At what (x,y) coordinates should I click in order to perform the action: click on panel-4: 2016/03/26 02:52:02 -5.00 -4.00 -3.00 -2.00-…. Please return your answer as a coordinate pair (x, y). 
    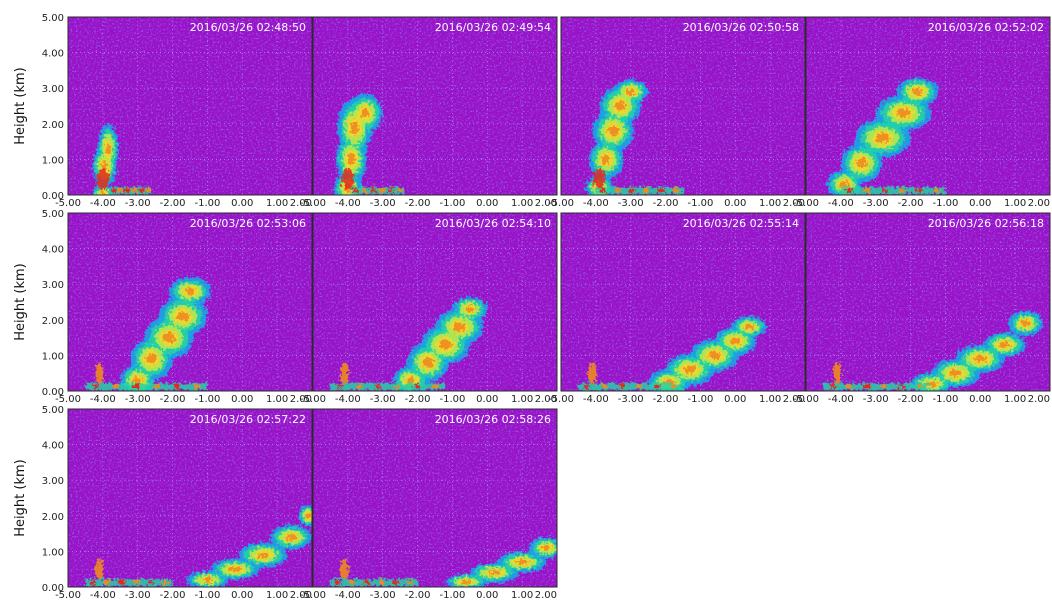
    Looking at the image, I should click on (922, 112).